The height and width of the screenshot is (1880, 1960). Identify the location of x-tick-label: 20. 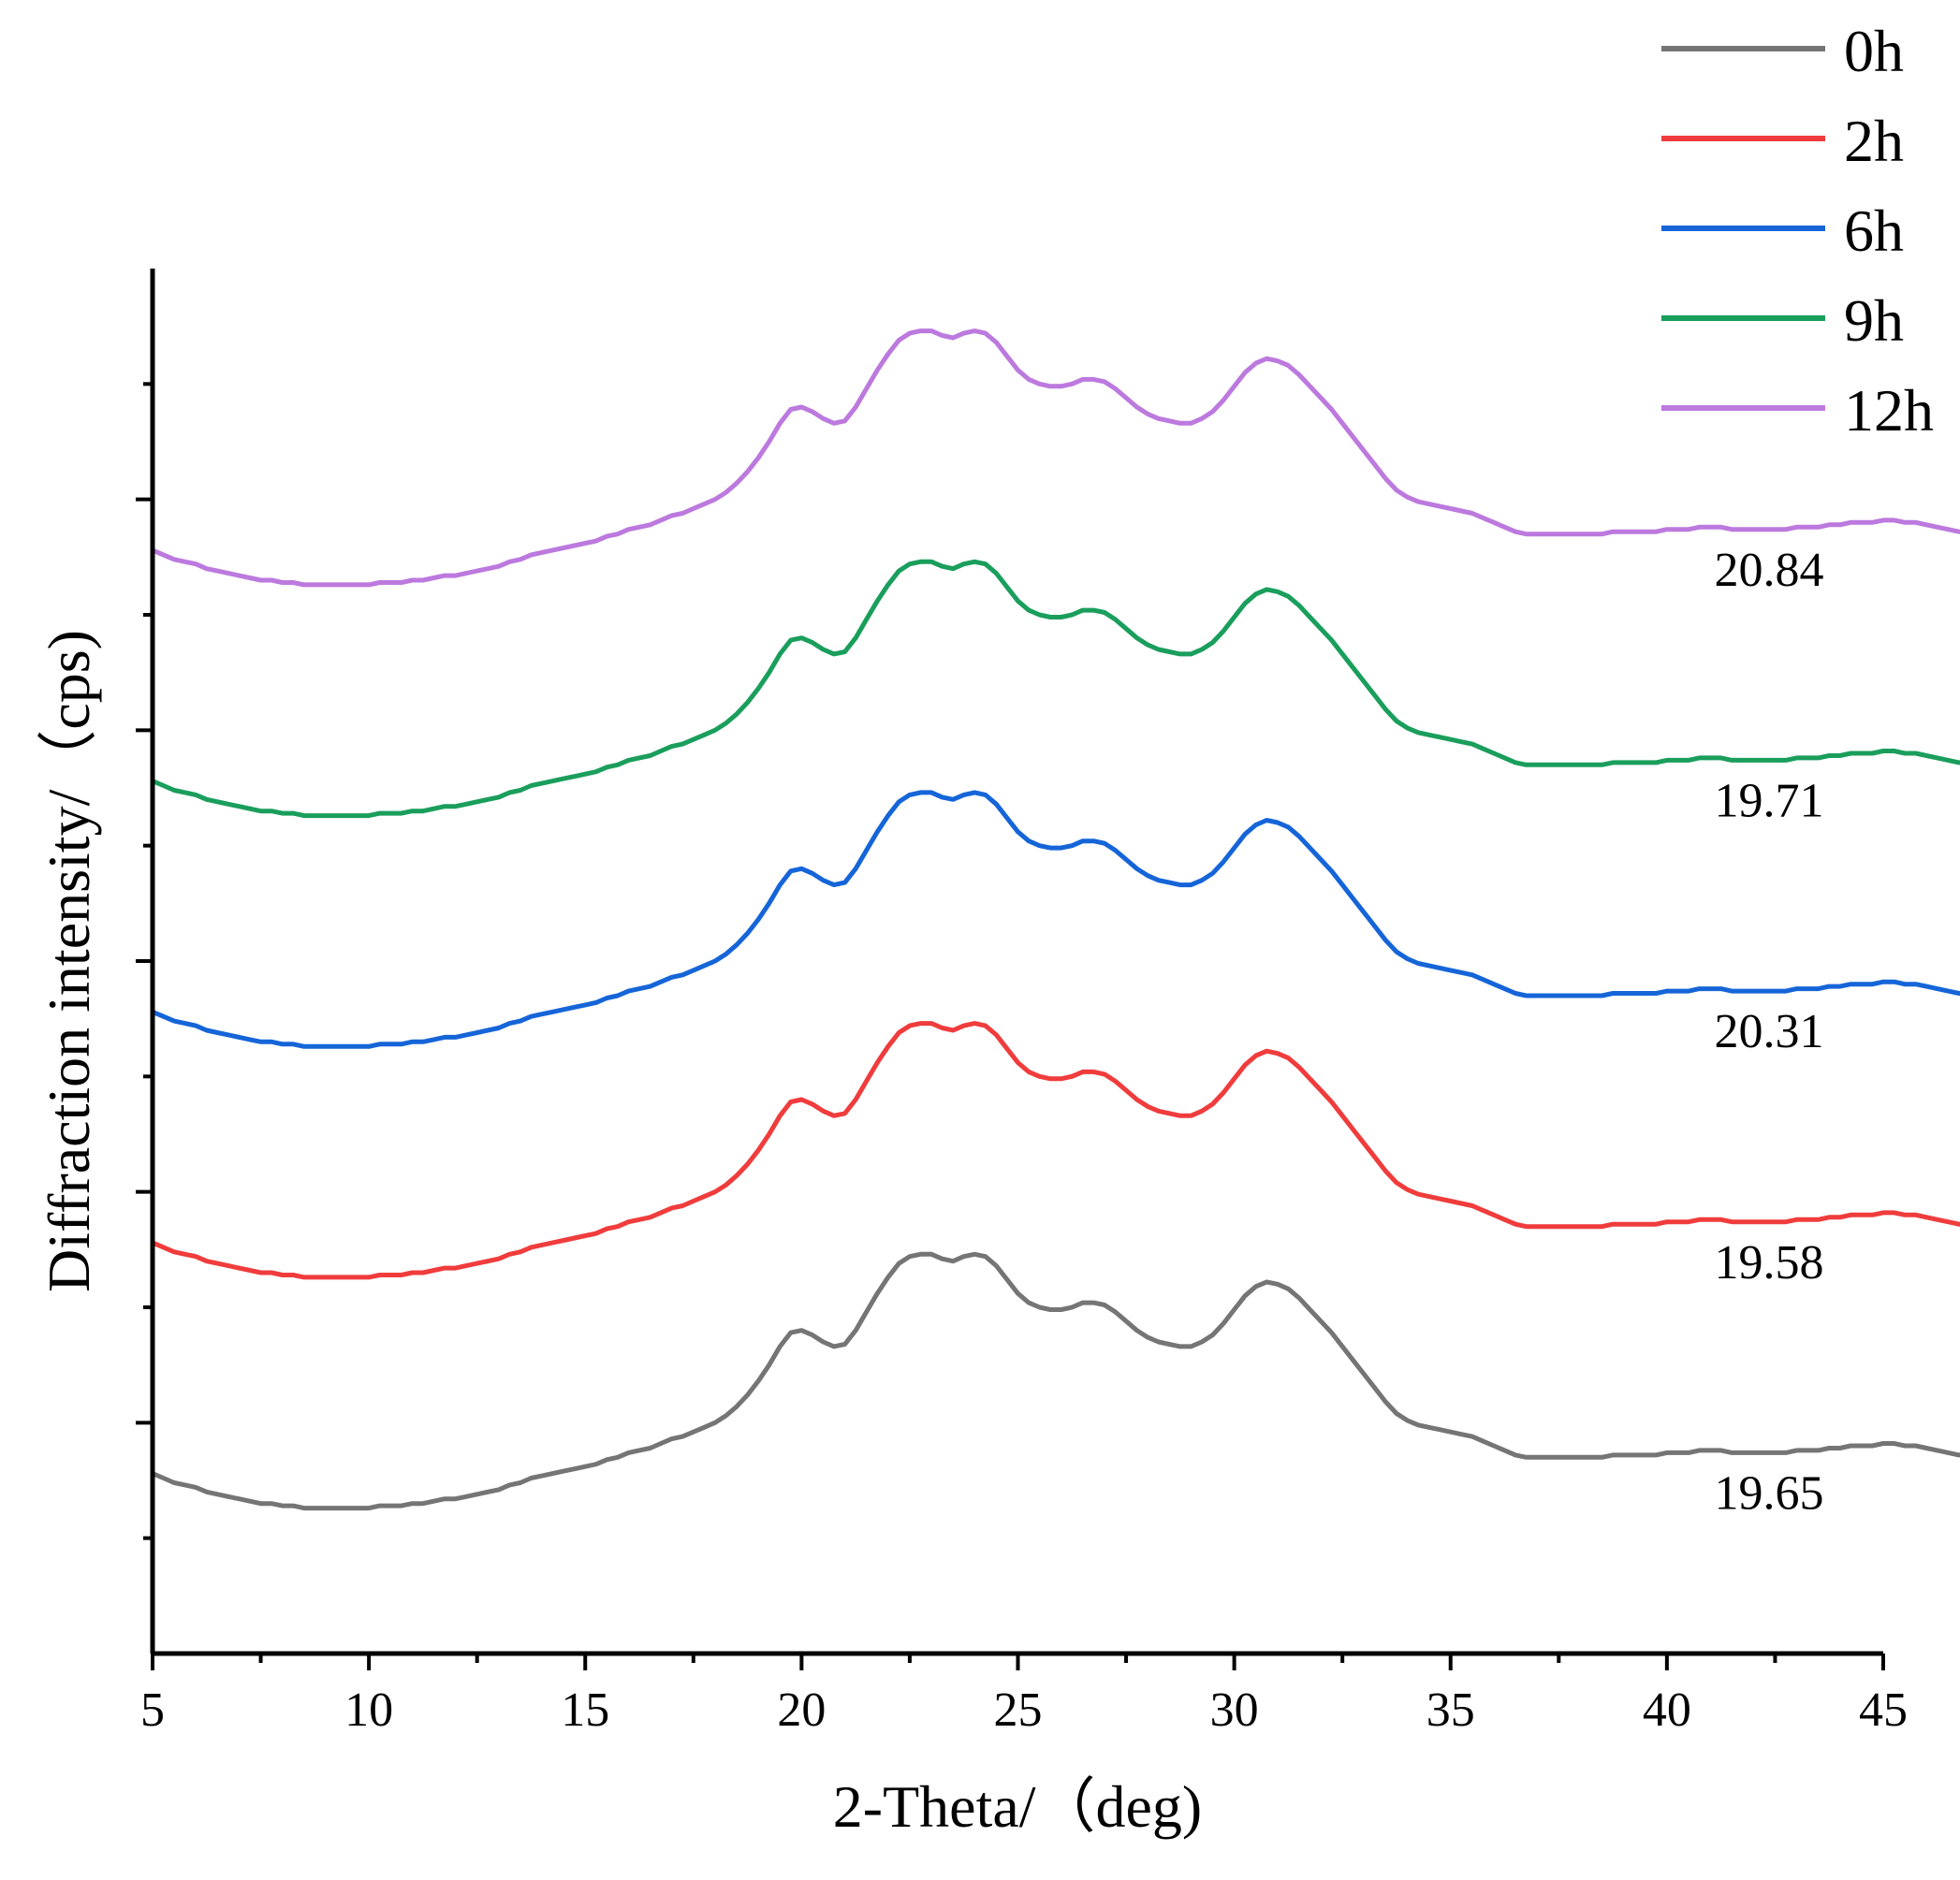
(801, 1710).